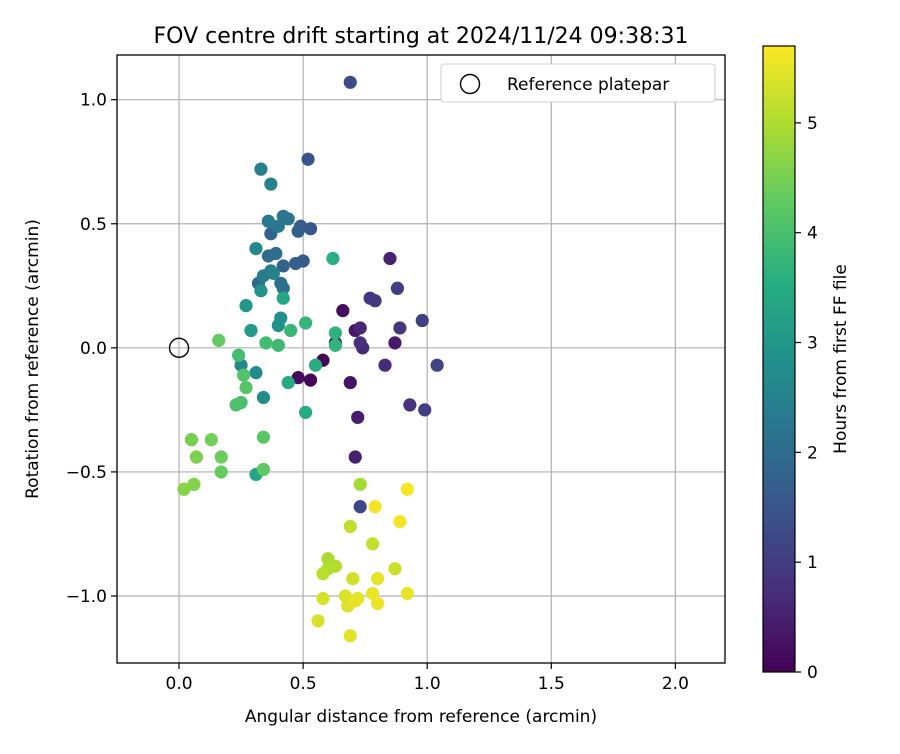 The height and width of the screenshot is (754, 900). Describe the element at coordinates (93, 225) in the screenshot. I see `y-tick-label: 0.5` at that location.